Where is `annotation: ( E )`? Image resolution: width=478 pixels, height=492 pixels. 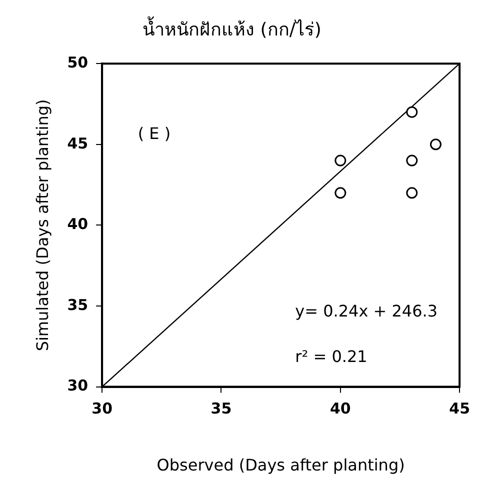 annotation: ( E ) is located at coordinates (154, 133).